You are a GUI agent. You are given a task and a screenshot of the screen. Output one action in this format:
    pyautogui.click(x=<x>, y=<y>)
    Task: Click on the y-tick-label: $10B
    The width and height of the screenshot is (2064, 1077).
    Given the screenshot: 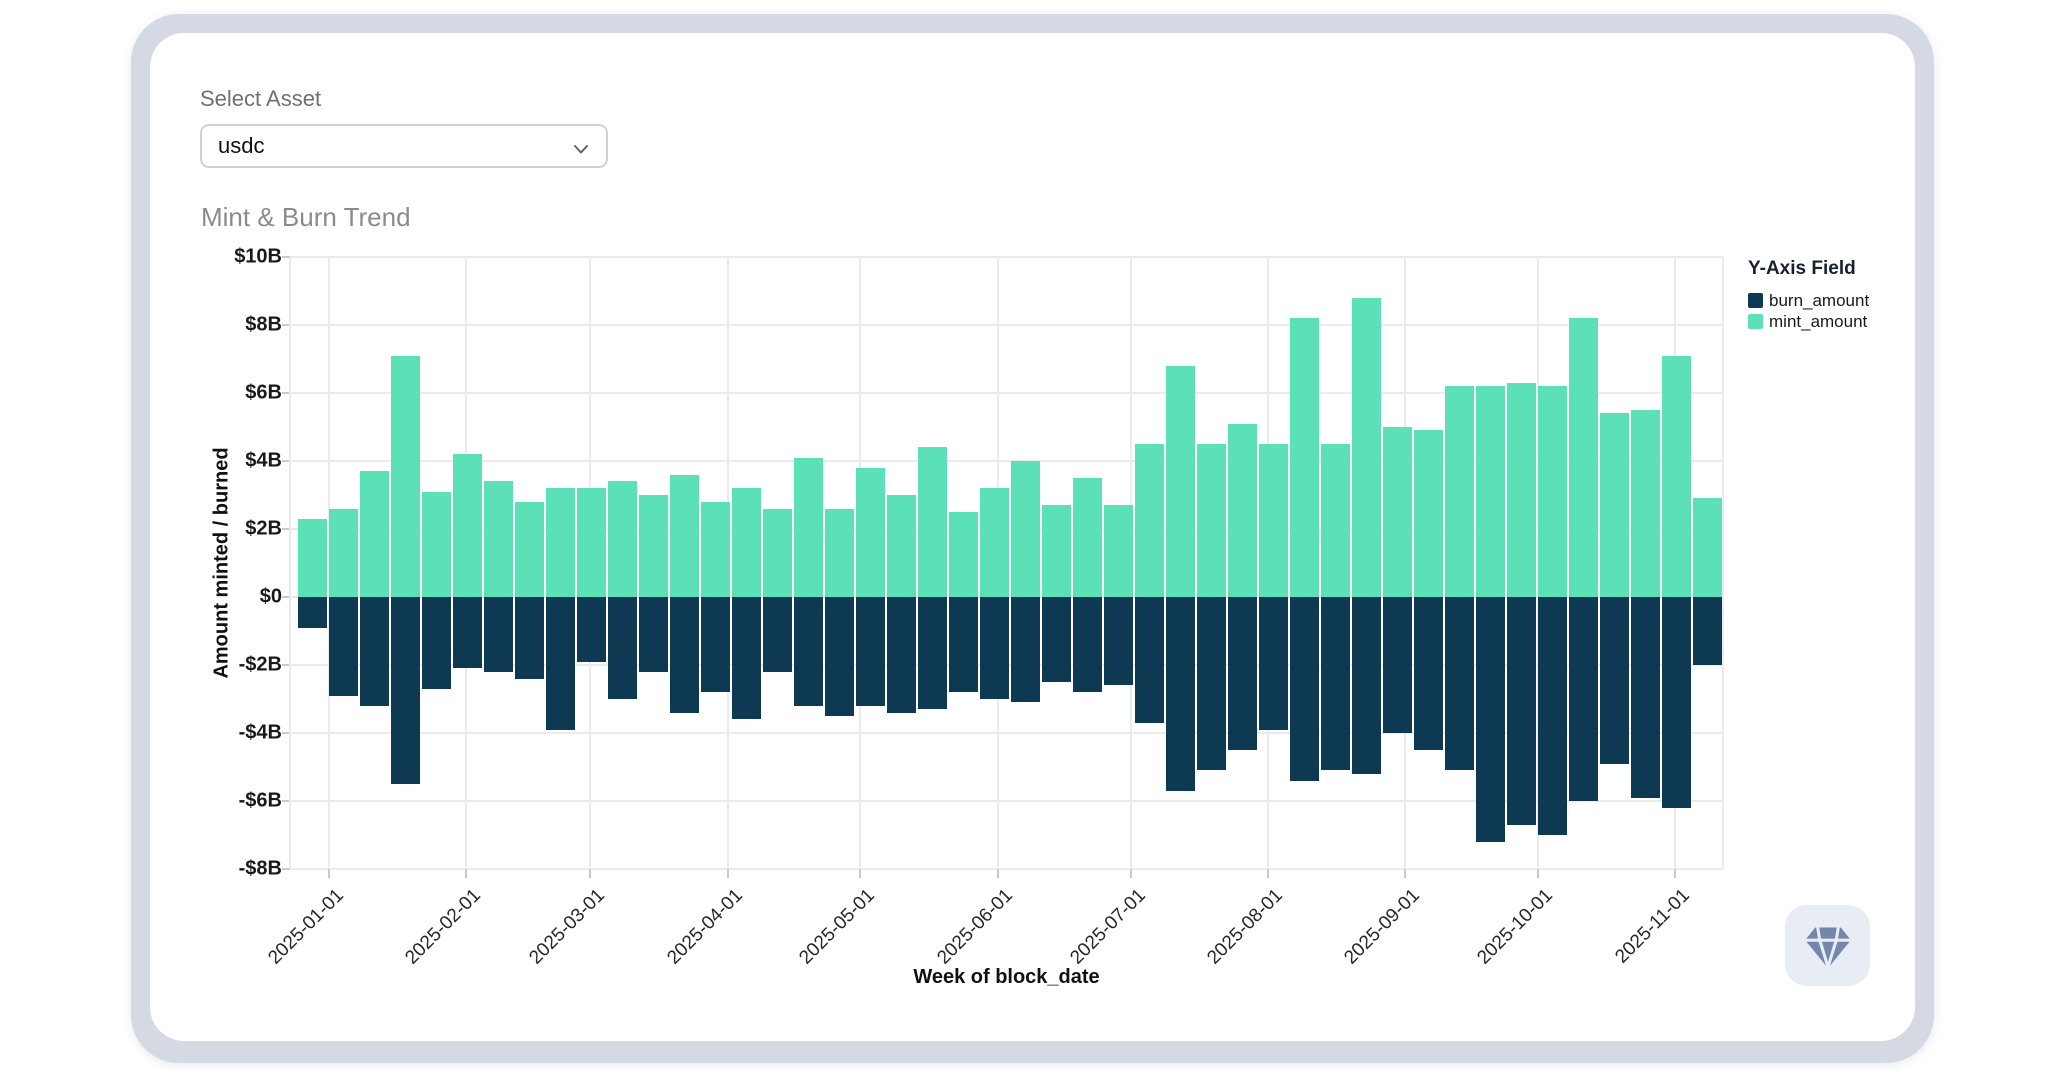 What is the action you would take?
    pyautogui.click(x=258, y=256)
    